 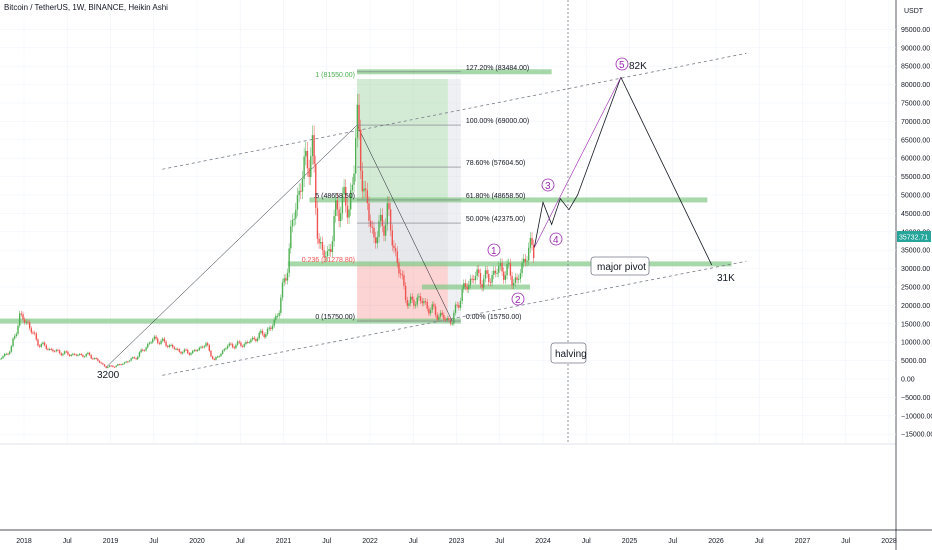 What do you see at coordinates (568, 353) in the screenshot?
I see `halving-box` at bounding box center [568, 353].